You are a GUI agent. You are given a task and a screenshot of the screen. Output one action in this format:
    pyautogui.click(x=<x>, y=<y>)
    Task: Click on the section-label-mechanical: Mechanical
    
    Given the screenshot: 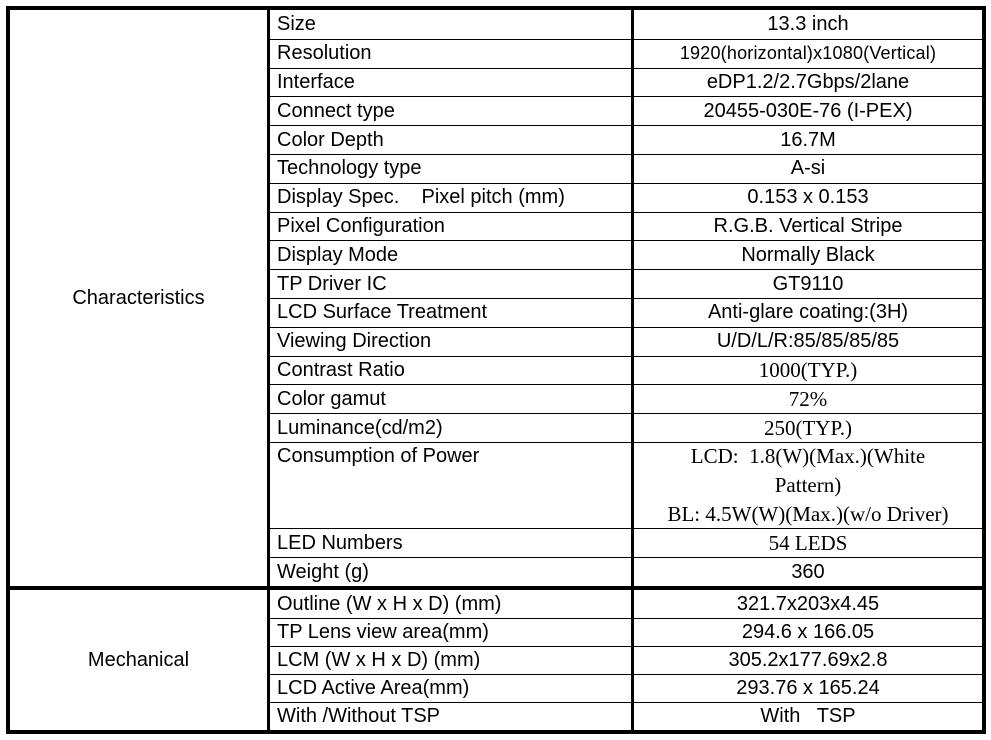 What is the action you would take?
    pyautogui.click(x=140, y=660)
    